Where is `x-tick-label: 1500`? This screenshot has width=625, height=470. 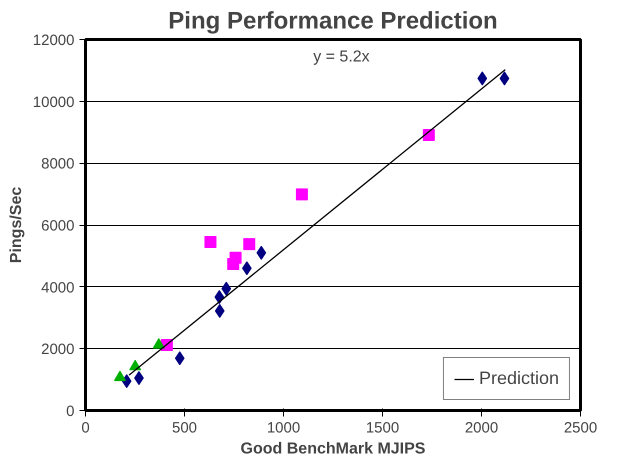 x-tick-label: 1500 is located at coordinates (383, 428).